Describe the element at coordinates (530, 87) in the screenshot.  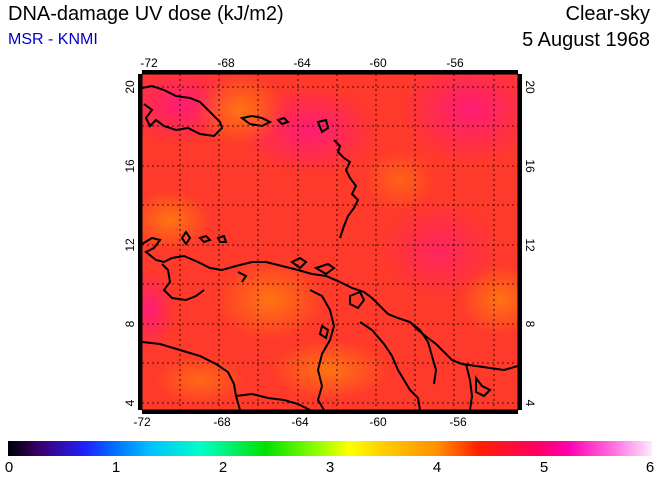
I see `lat-tick-right: 20` at that location.